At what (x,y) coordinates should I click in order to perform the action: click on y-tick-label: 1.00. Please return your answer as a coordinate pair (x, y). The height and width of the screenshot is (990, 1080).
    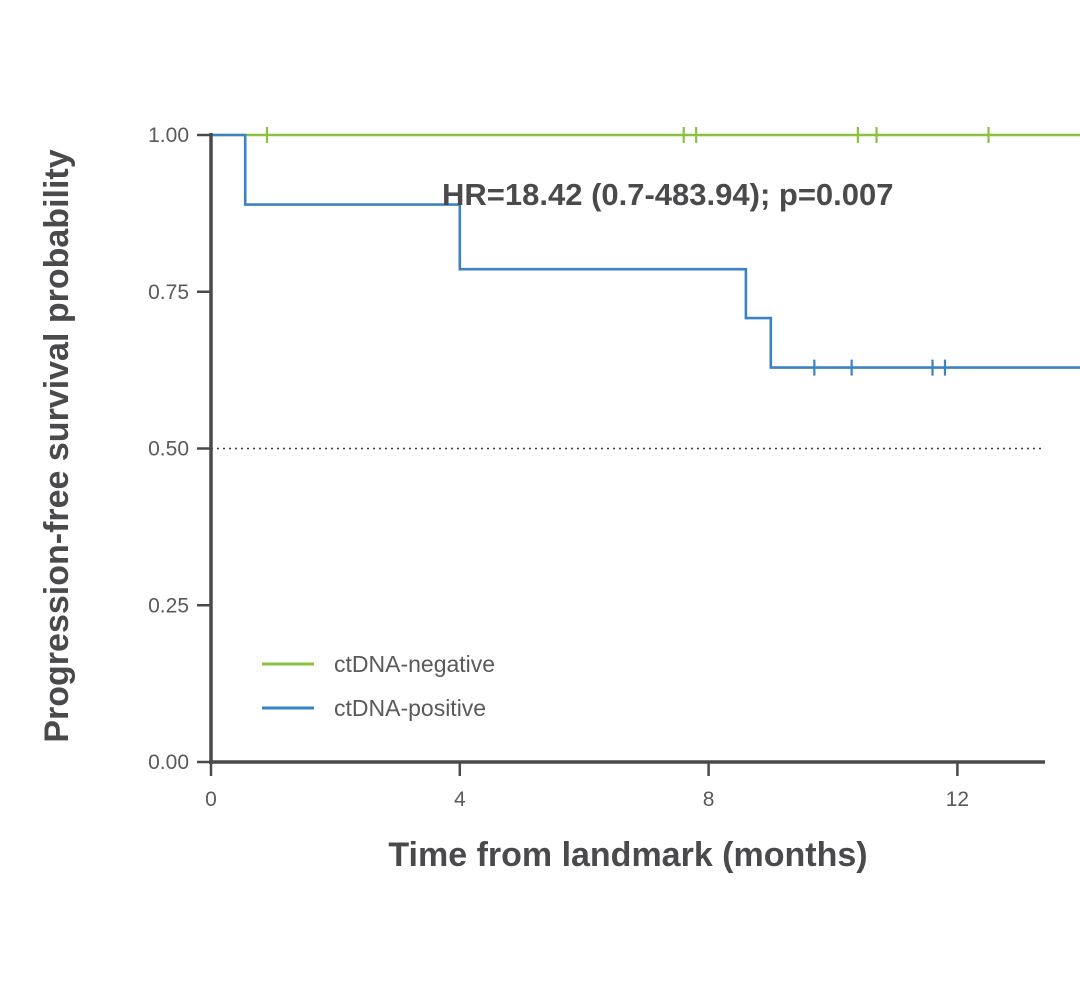
    Looking at the image, I should click on (168, 135).